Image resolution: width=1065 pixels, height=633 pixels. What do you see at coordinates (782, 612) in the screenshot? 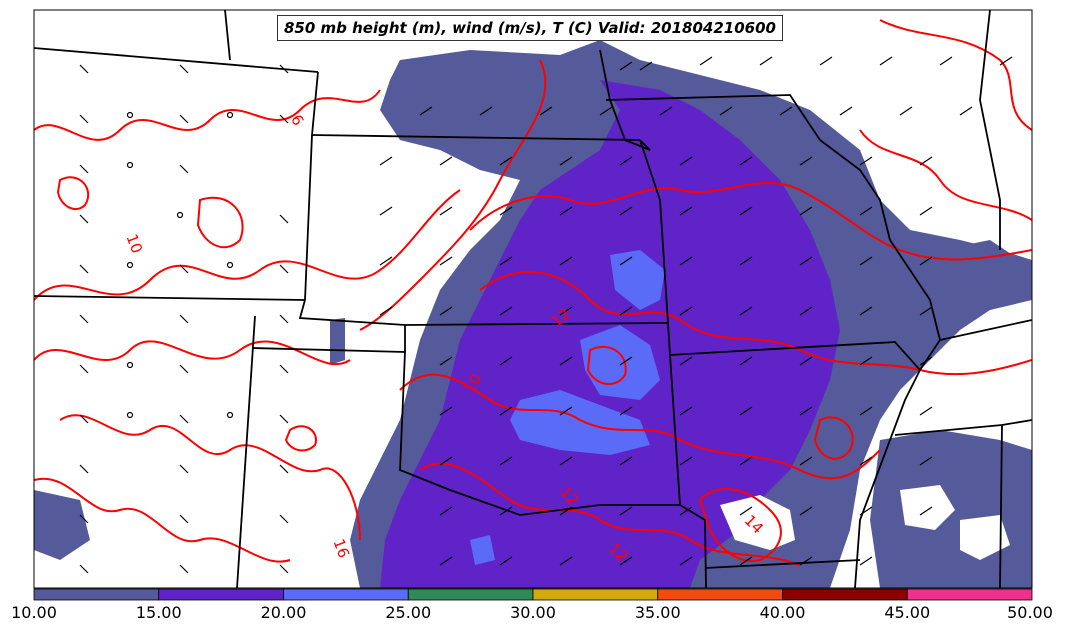
I see `colorbar-tick-label: 40.00` at bounding box center [782, 612].